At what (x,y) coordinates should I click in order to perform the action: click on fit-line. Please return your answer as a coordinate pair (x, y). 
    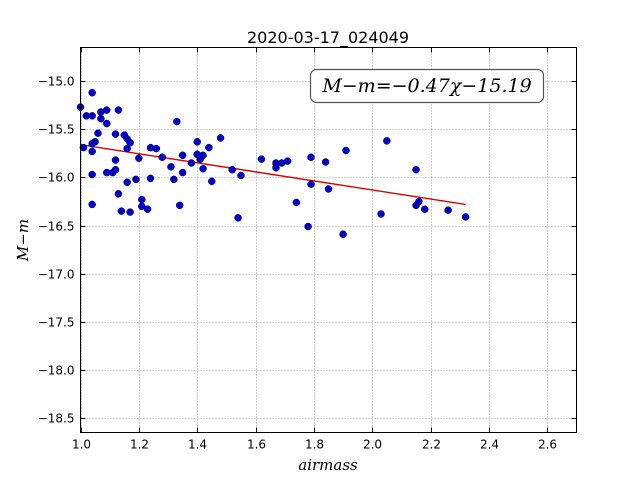
    Looking at the image, I should click on (273, 175).